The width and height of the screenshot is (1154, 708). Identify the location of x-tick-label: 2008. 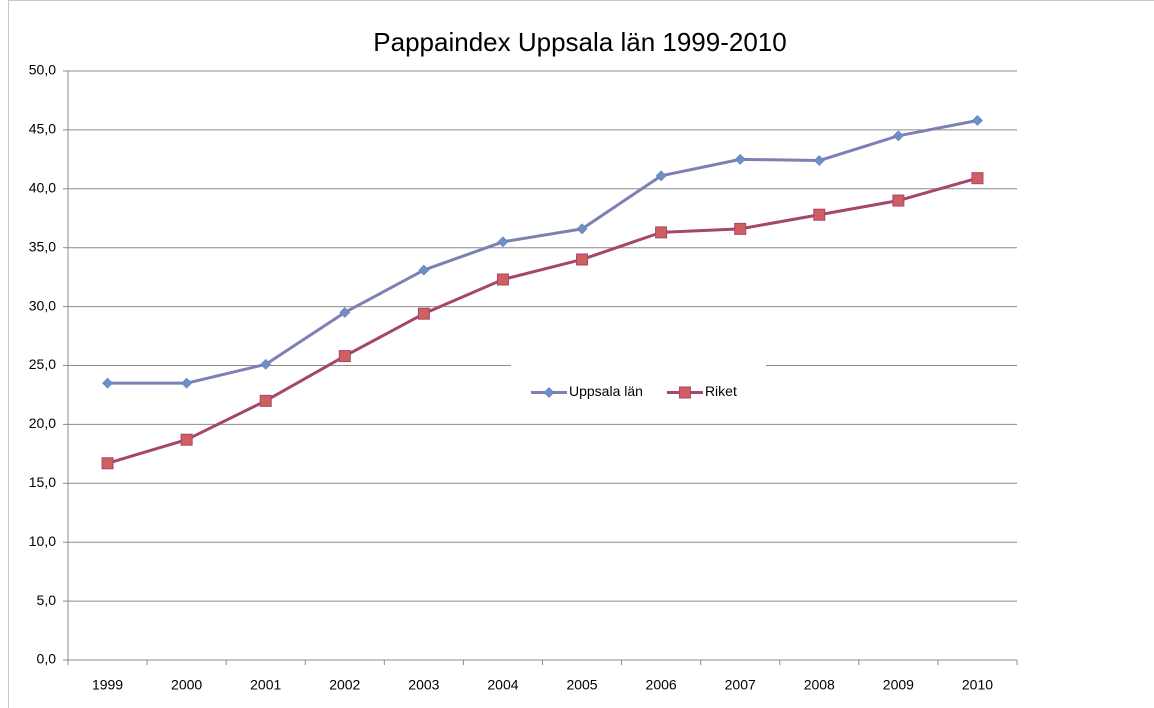
(819, 685).